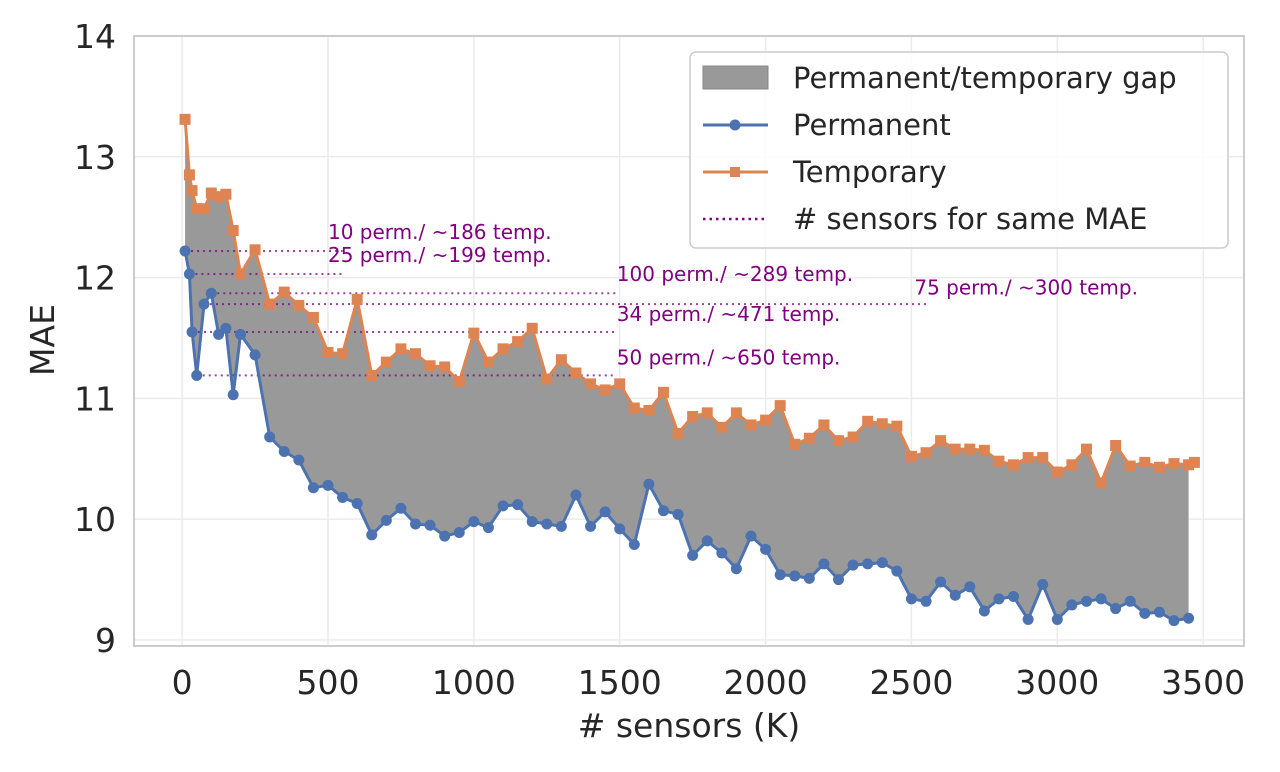 Image resolution: width=1280 pixels, height=772 pixels. I want to click on legend-permanent-label: Permanent, so click(872, 125).